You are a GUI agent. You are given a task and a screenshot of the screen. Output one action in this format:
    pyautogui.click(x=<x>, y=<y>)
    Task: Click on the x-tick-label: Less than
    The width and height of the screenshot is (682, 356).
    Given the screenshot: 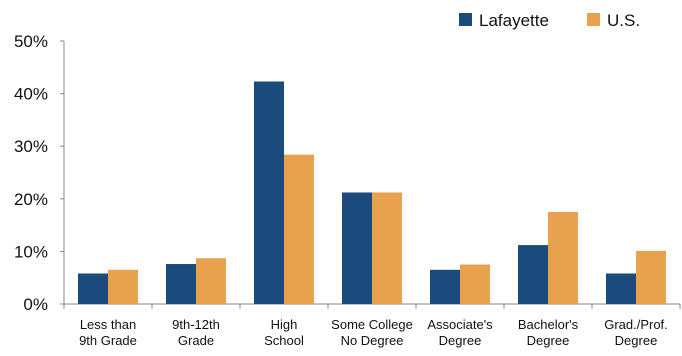 What is the action you would take?
    pyautogui.click(x=108, y=324)
    